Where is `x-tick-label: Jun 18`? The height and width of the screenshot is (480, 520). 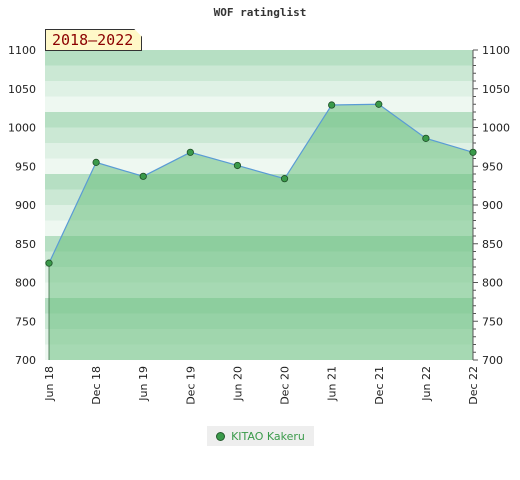
x-tick-label: Jun 18 is located at coordinates (49, 384).